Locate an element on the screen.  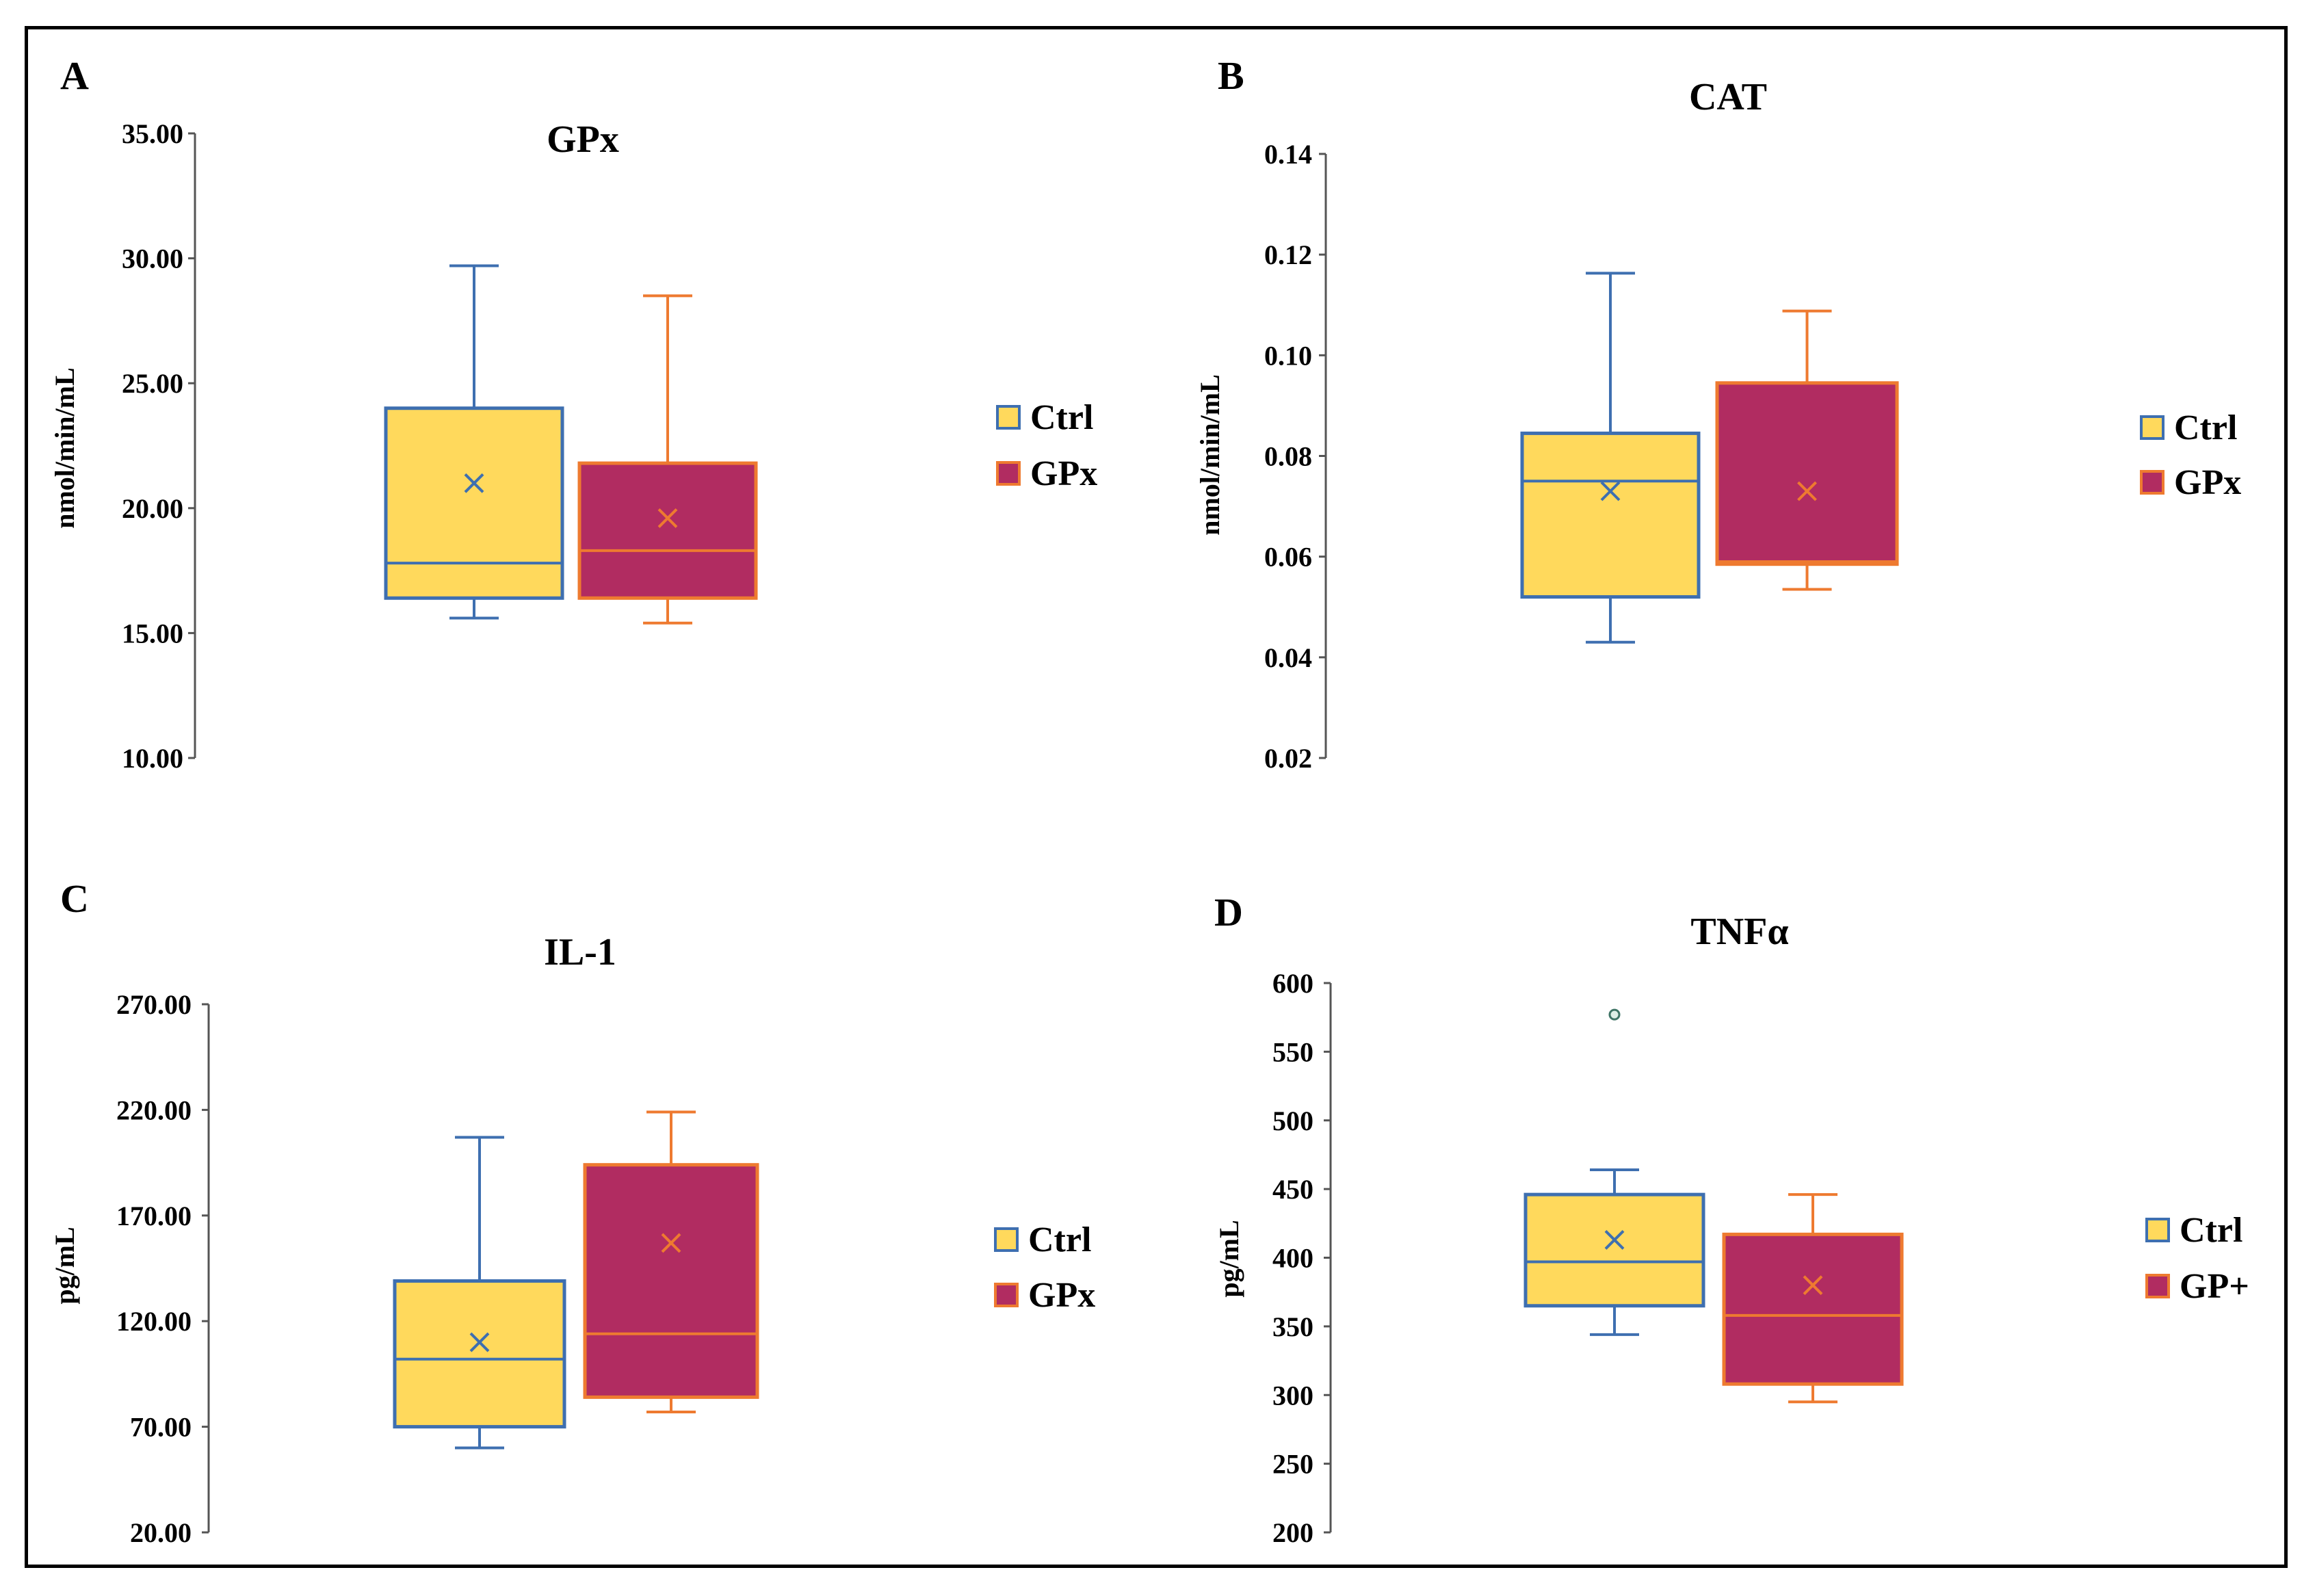
y-tick-label: 450 is located at coordinates (1292, 1189).